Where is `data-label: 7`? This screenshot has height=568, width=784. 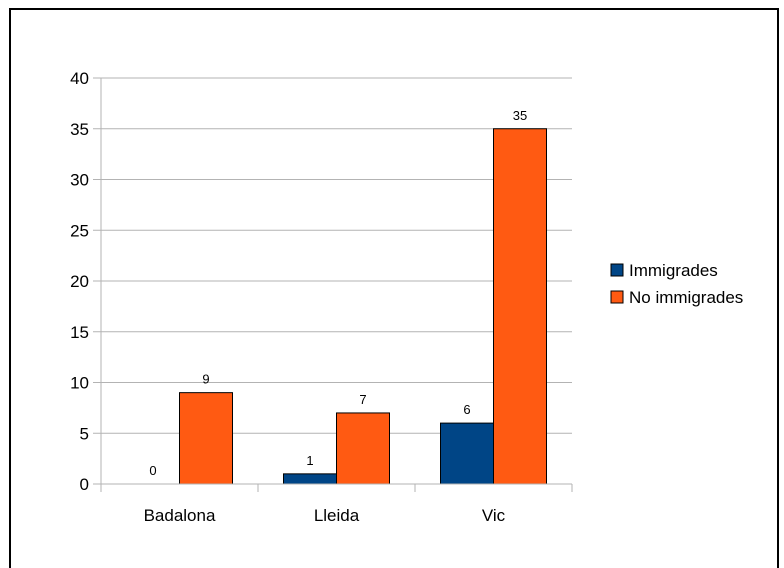 data-label: 7 is located at coordinates (362, 399).